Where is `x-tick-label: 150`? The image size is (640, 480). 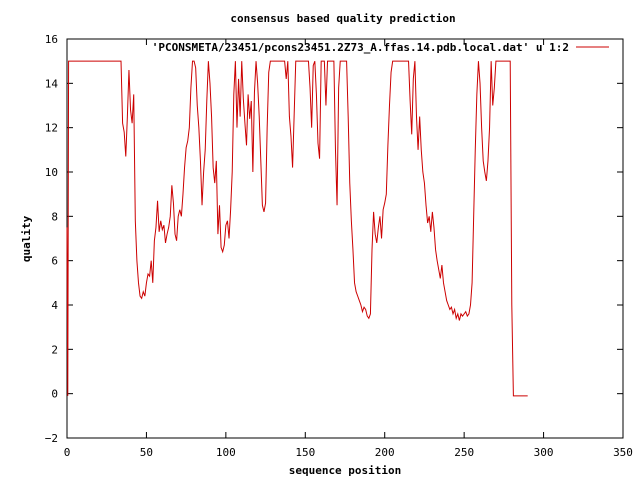 x-tick-label: 150 is located at coordinates (305, 452).